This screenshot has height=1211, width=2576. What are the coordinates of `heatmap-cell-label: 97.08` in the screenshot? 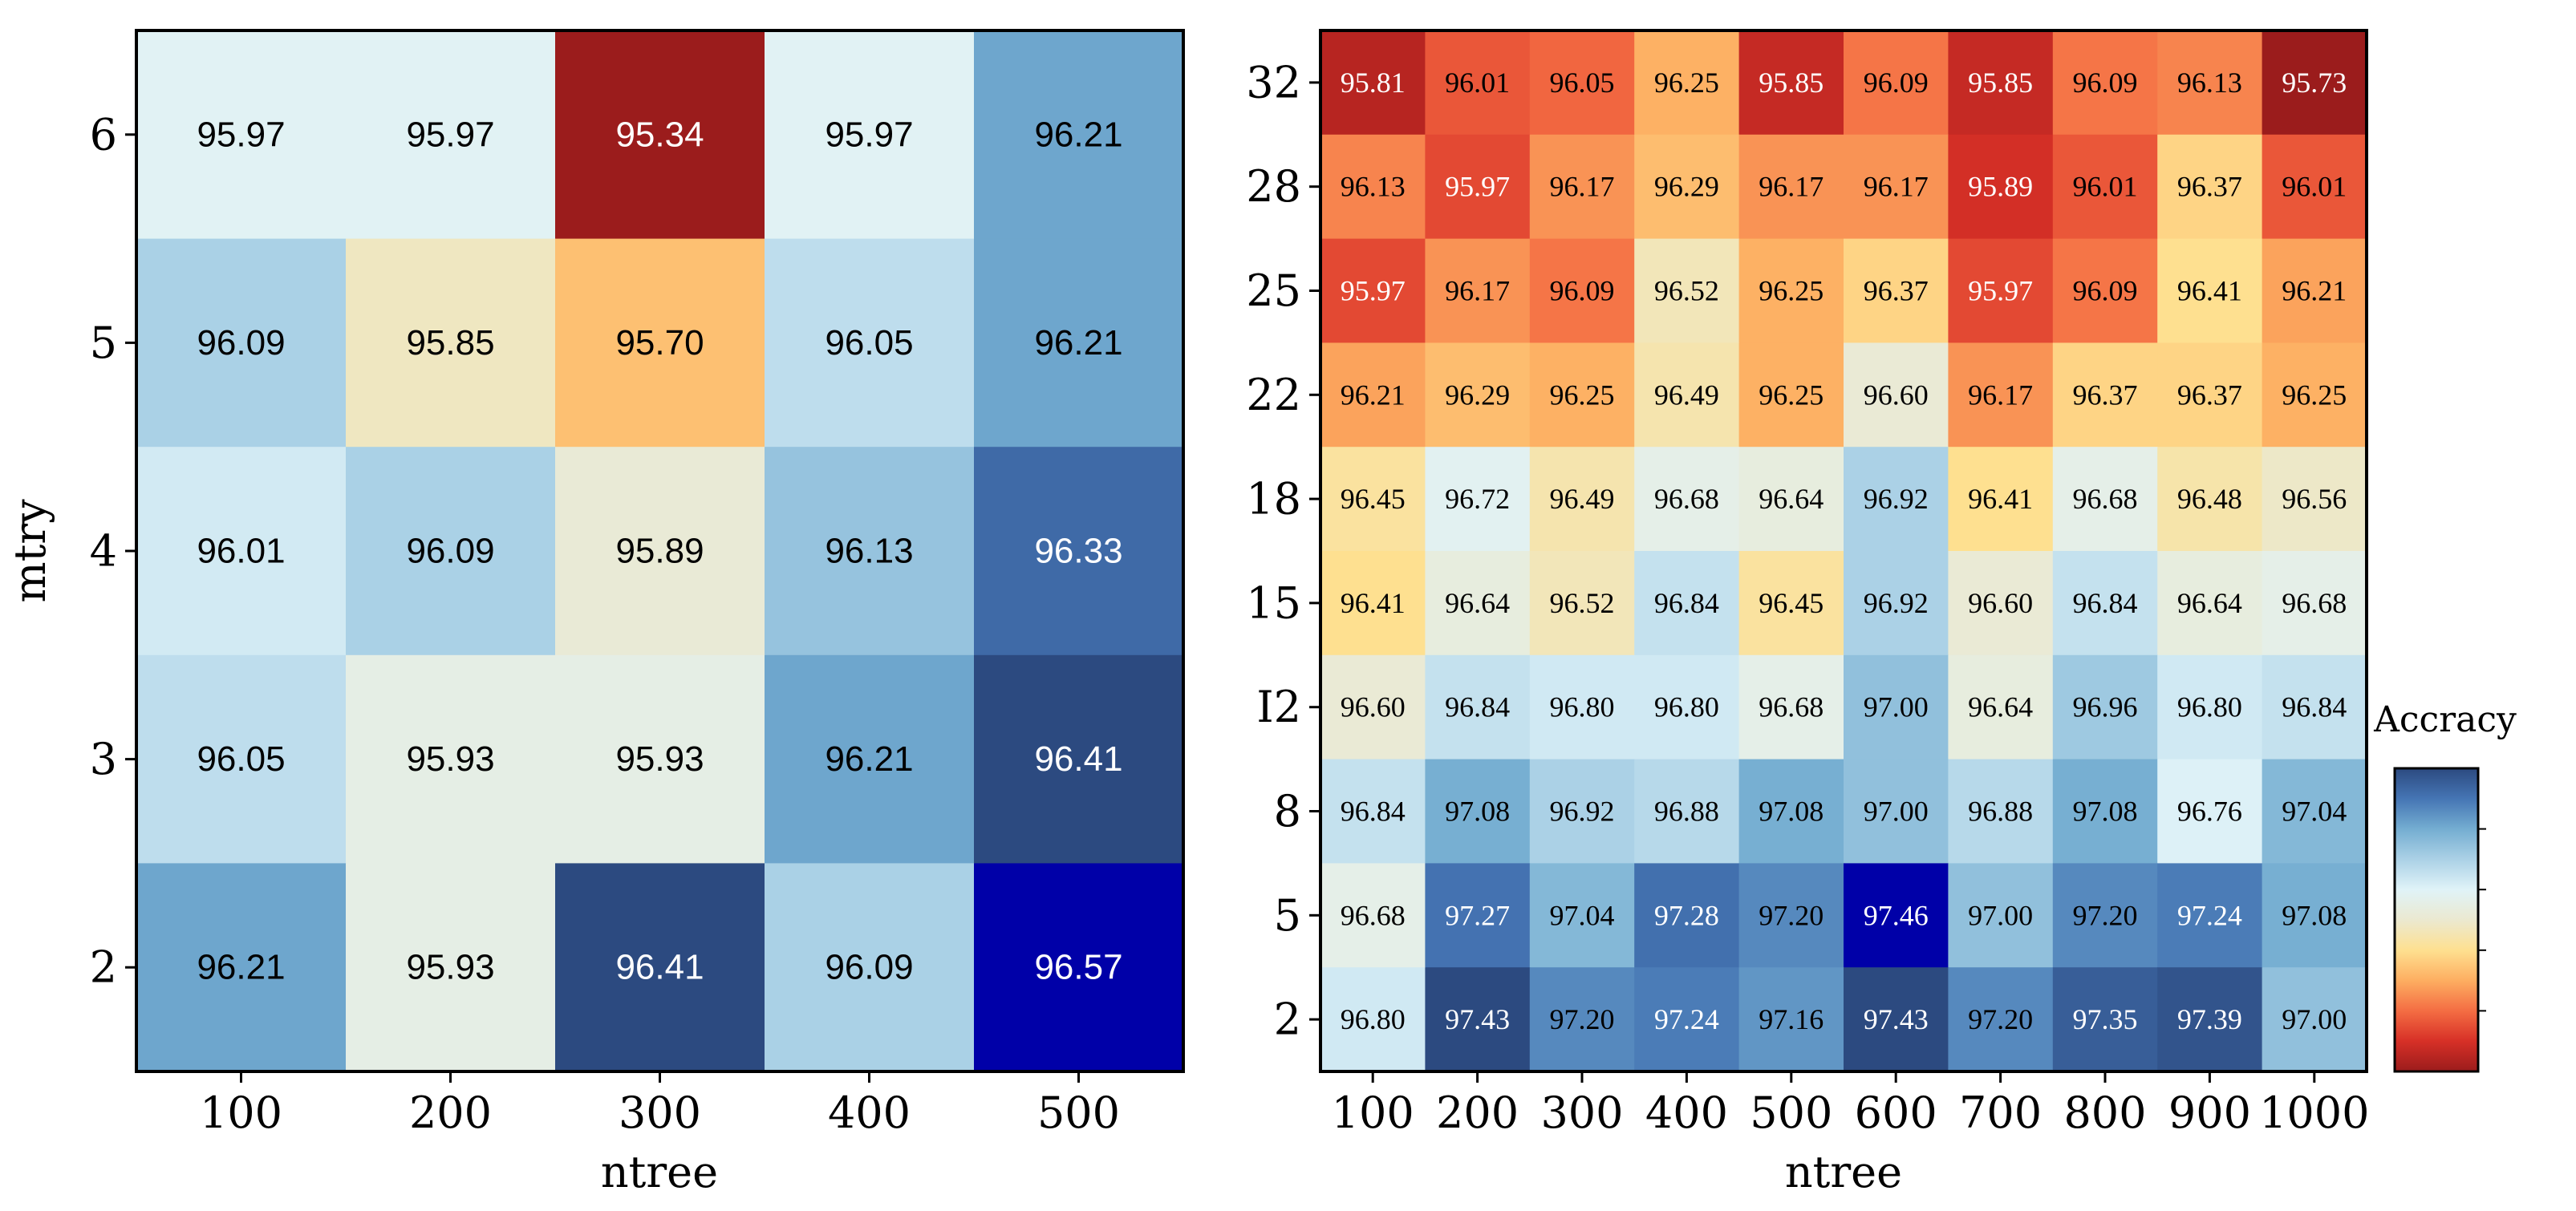 It's located at (2314, 915).